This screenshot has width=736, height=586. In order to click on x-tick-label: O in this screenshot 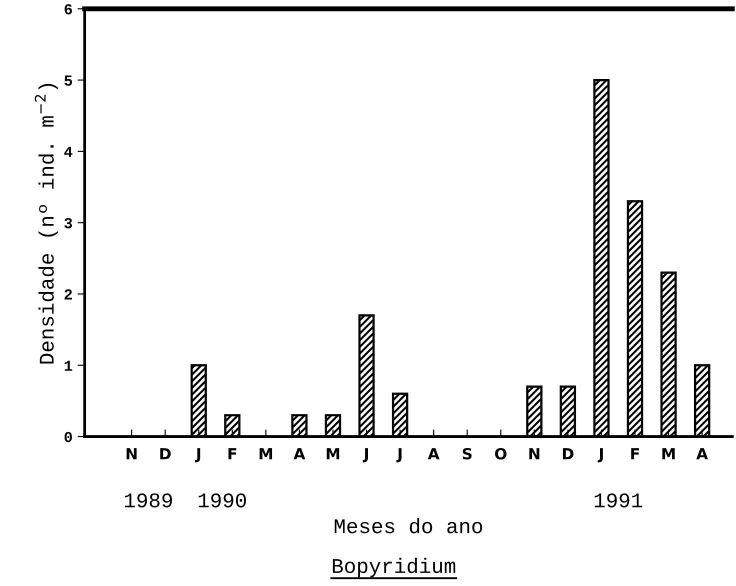, I will do `click(500, 454)`.